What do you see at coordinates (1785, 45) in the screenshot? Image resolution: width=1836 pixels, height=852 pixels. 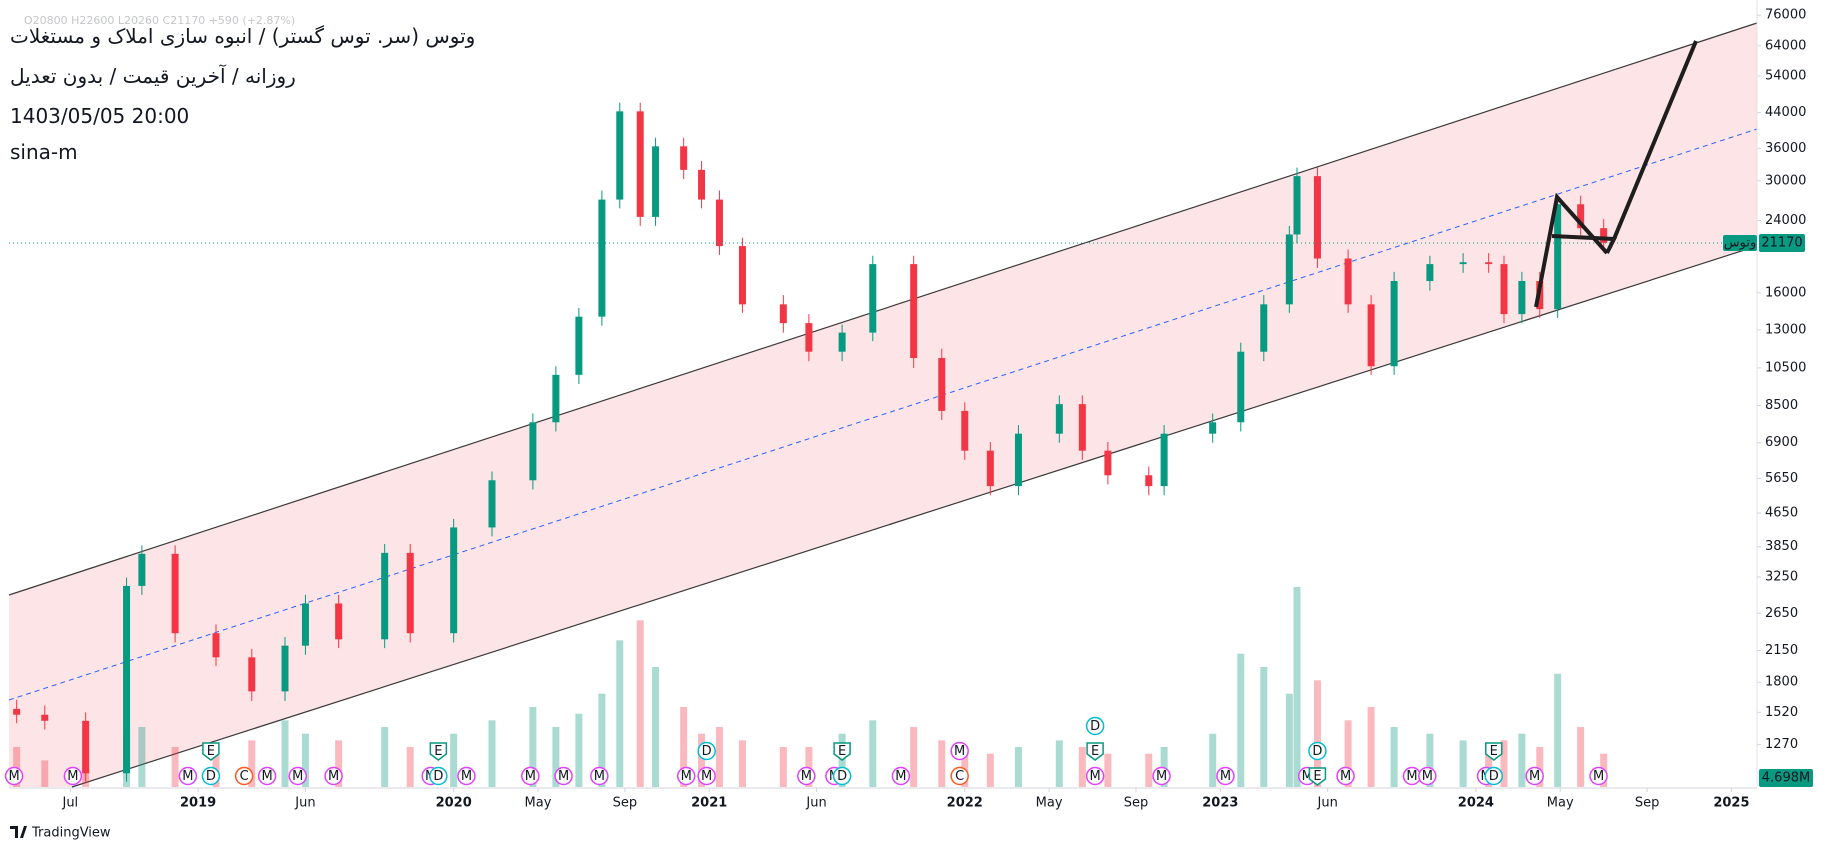 I see `y-tick-label: 64000` at bounding box center [1785, 45].